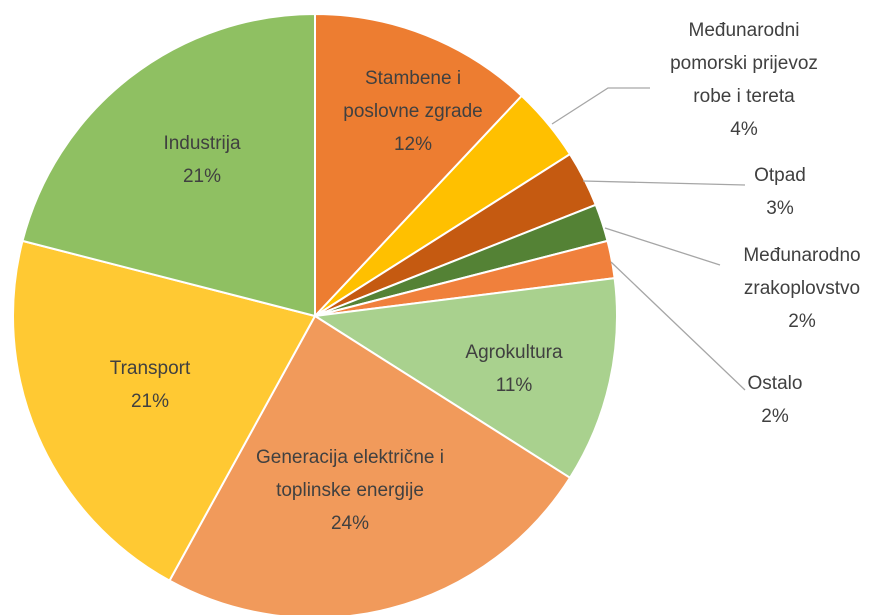 Image resolution: width=891 pixels, height=615 pixels. Describe the element at coordinates (780, 175) in the screenshot. I see `category-name: Otpad` at that location.